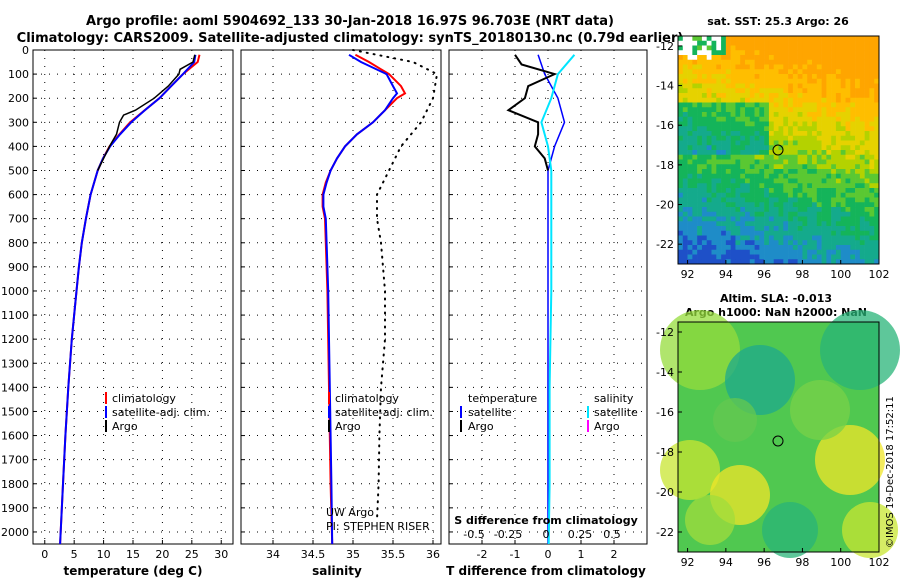 This screenshot has width=900, height=580. What do you see at coordinates (607, 426) in the screenshot?
I see `legend-s-argo: Argo` at bounding box center [607, 426].